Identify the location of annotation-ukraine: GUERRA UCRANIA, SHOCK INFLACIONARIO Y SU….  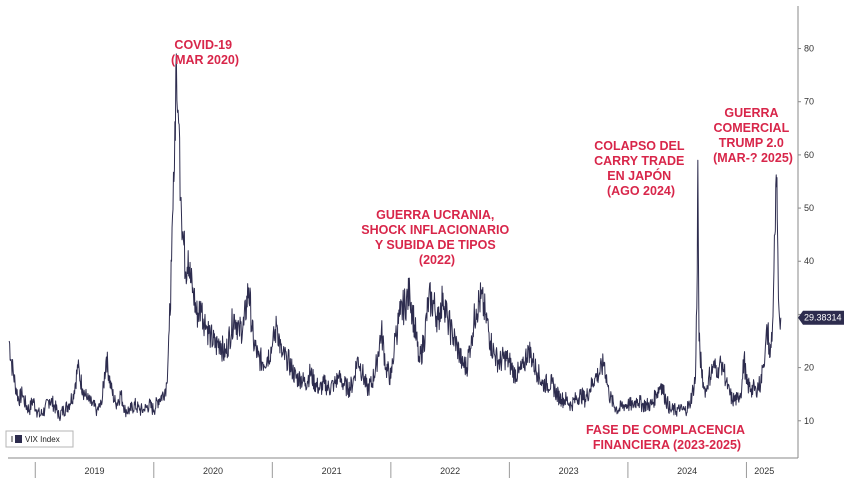
(436, 237).